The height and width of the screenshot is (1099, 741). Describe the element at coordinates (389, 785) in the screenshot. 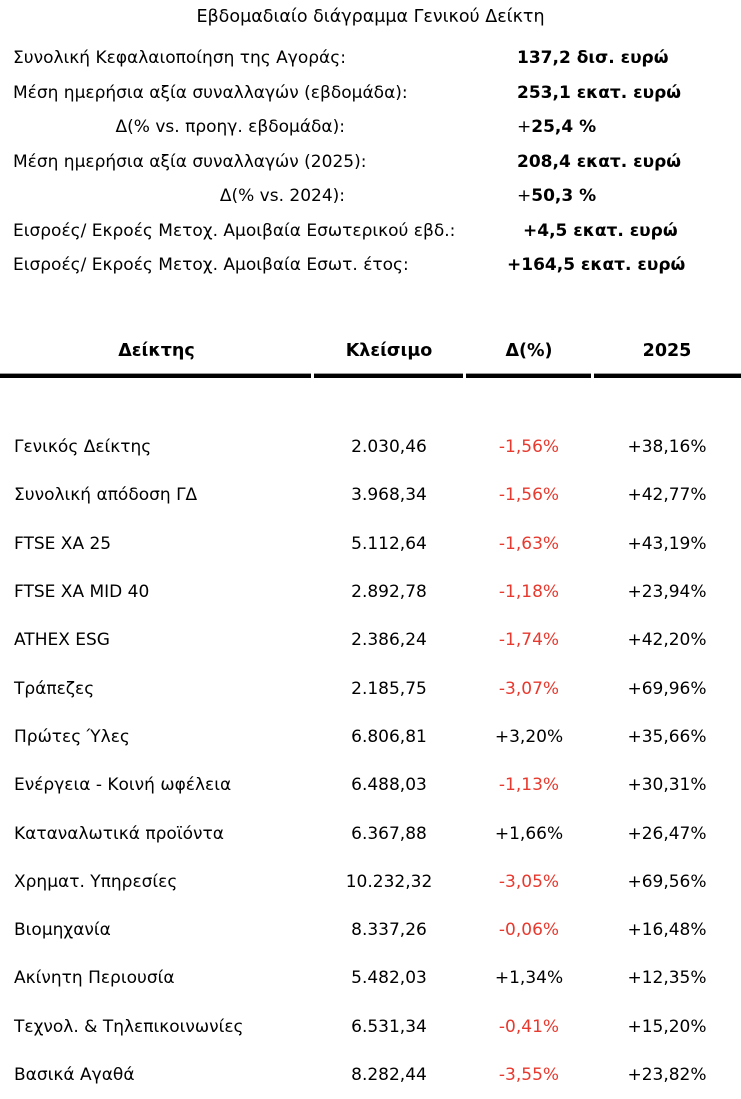

I see `close-cell: 6.488,03` at that location.